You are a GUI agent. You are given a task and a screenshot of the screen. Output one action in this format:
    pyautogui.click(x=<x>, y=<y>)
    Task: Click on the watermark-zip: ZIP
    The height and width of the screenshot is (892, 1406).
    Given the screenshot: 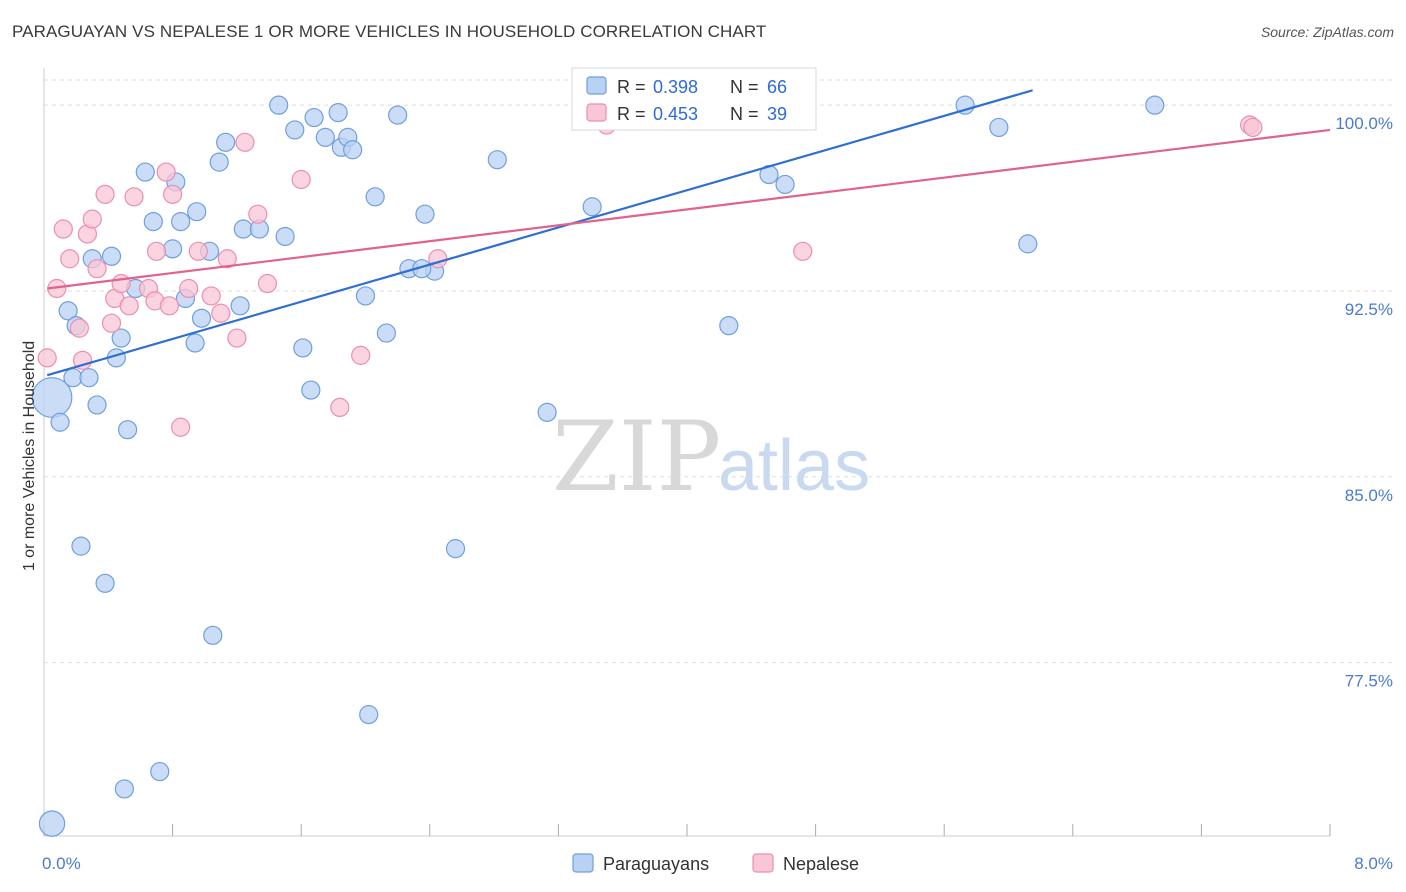 What is the action you would take?
    pyautogui.click(x=636, y=457)
    